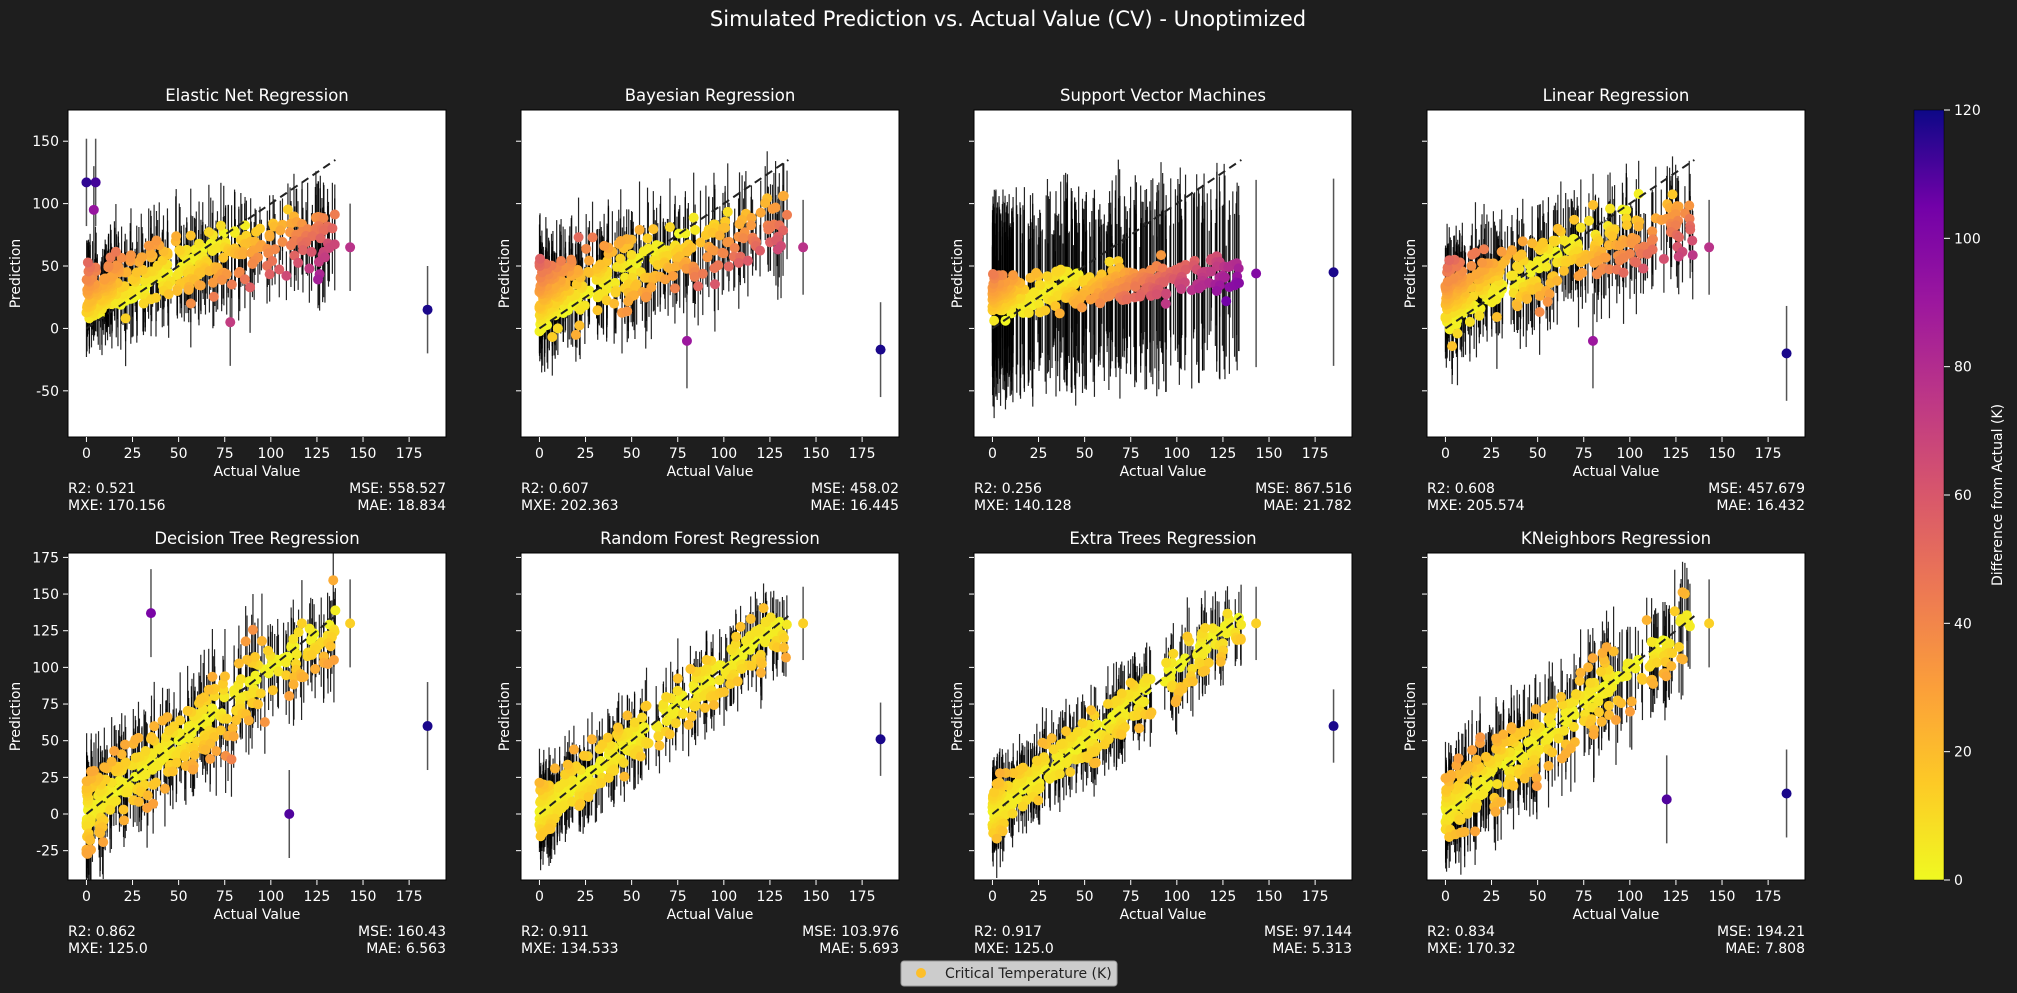 This screenshot has width=2017, height=993. What do you see at coordinates (45, 668) in the screenshot?
I see `y-tick-label: 100` at bounding box center [45, 668].